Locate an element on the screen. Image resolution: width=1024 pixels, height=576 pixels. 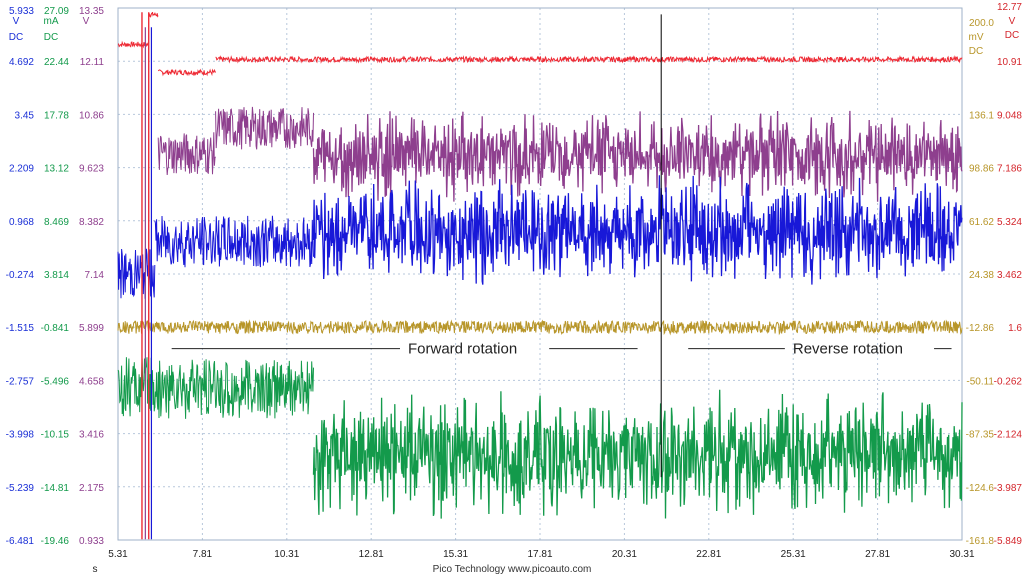
tick-label: 12.11 is located at coordinates (92, 62).